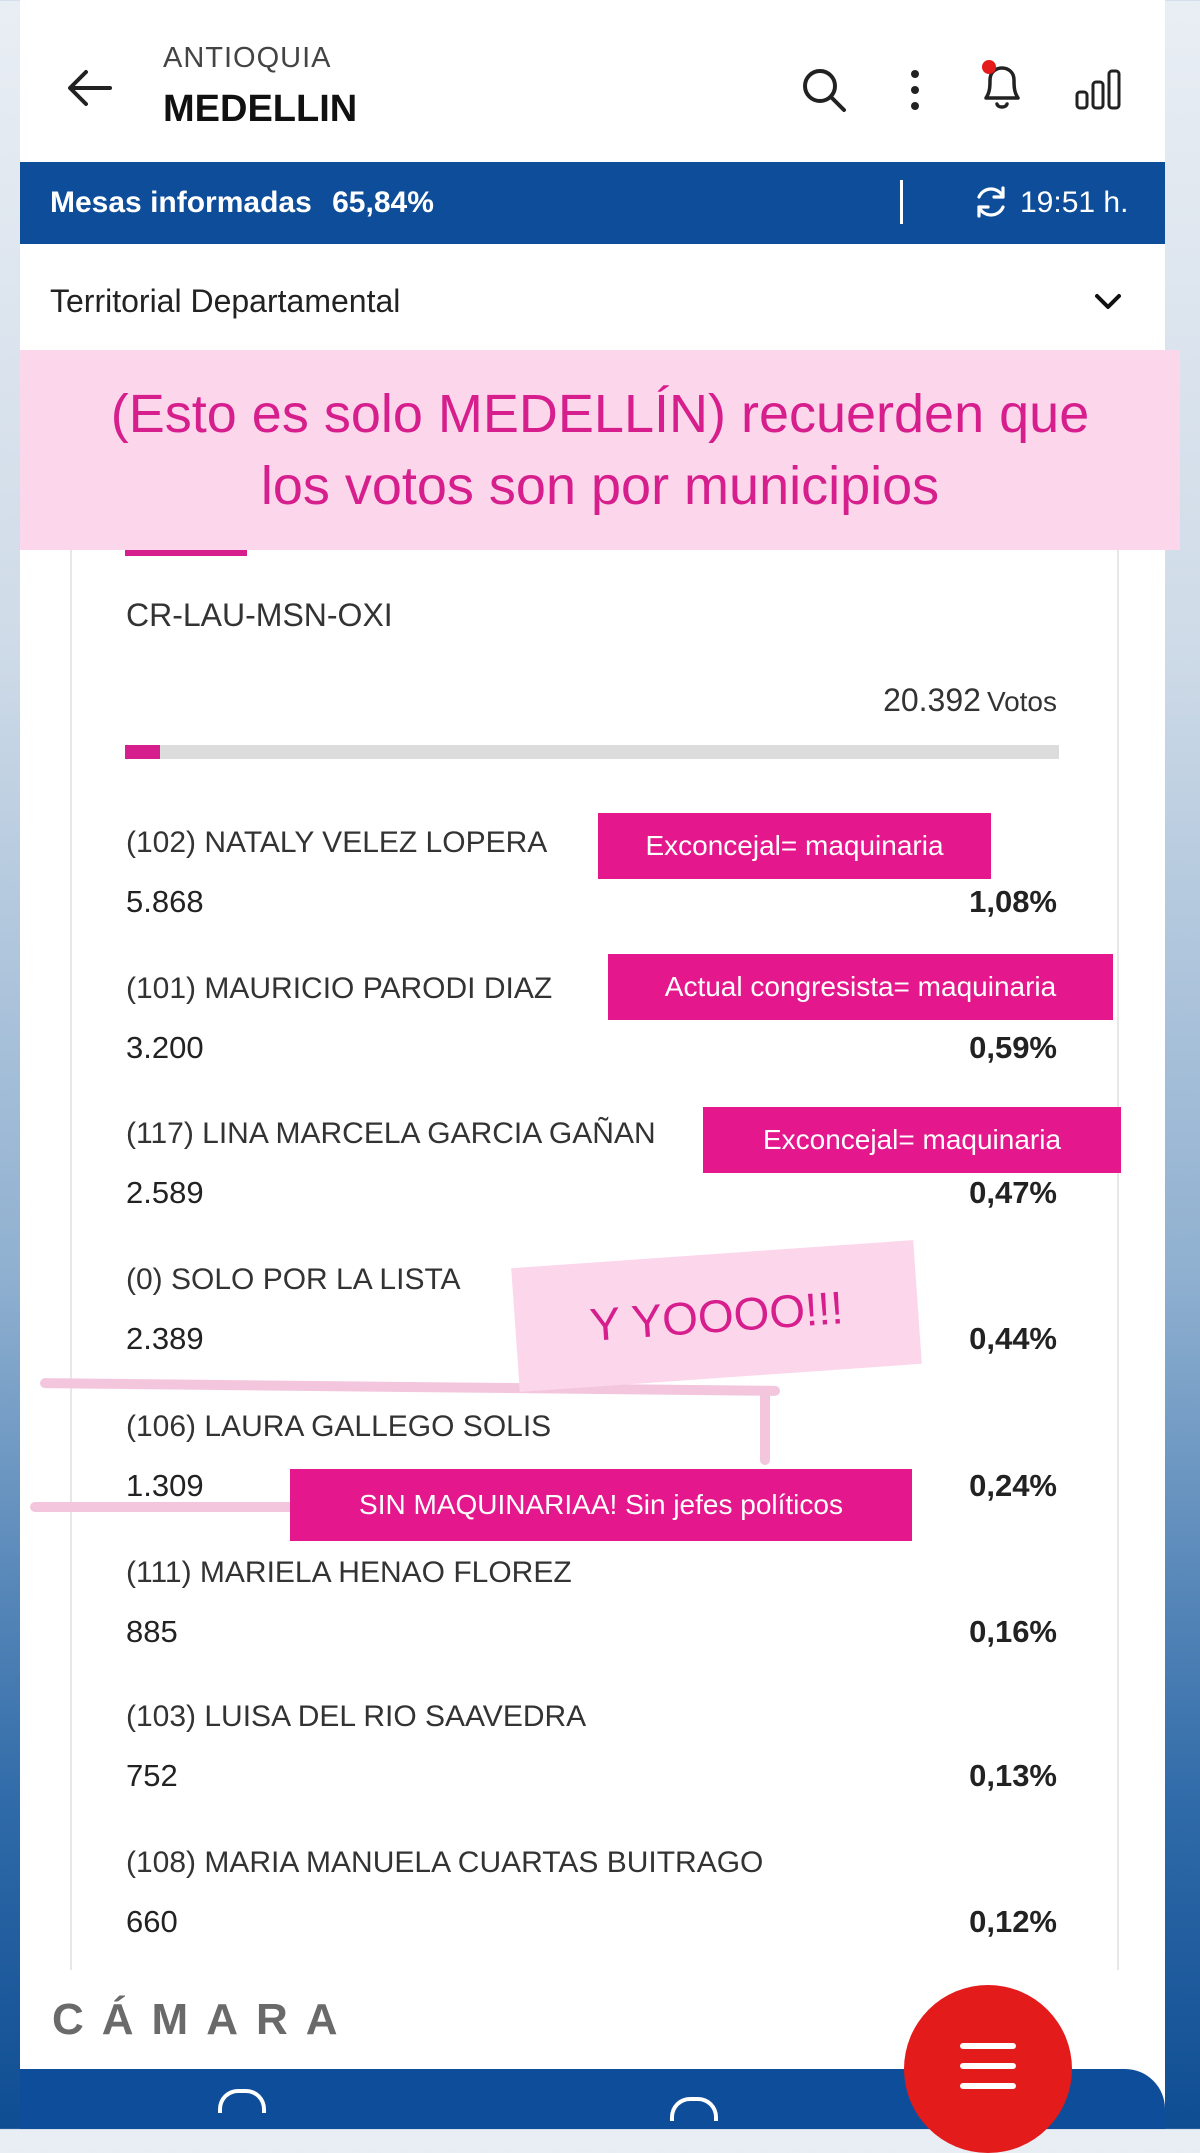 The width and height of the screenshot is (1200, 2153). Describe the element at coordinates (225, 301) in the screenshot. I see `territorial-dropdown: Territorial Departamental` at that location.